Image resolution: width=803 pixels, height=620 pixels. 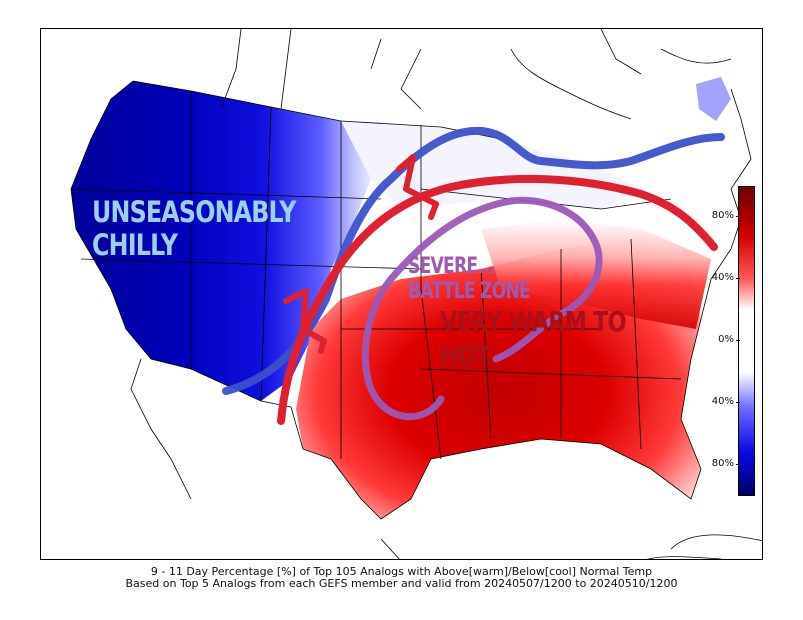 What do you see at coordinates (533, 321) in the screenshot?
I see `hot-line-1: VERY WARM TO` at bounding box center [533, 321].